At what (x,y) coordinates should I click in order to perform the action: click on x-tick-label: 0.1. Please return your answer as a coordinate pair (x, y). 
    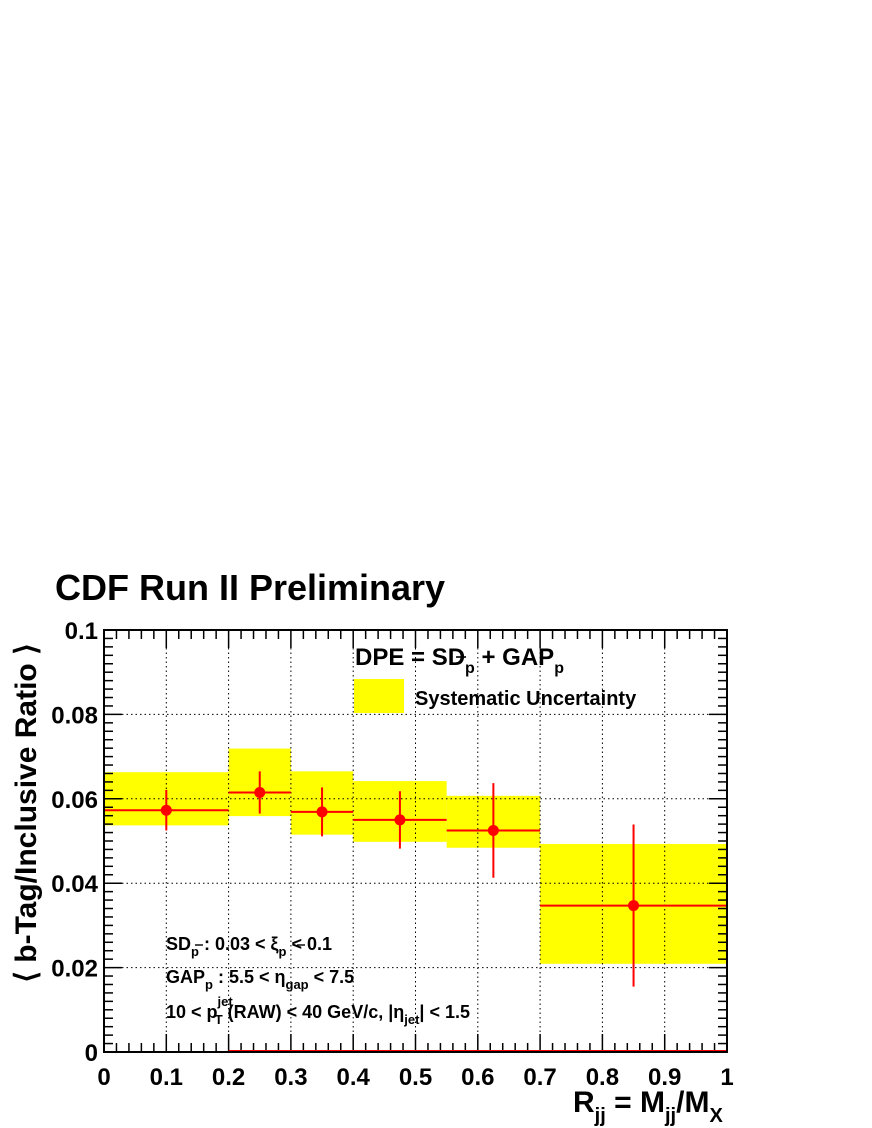
    Looking at the image, I should click on (166, 1077).